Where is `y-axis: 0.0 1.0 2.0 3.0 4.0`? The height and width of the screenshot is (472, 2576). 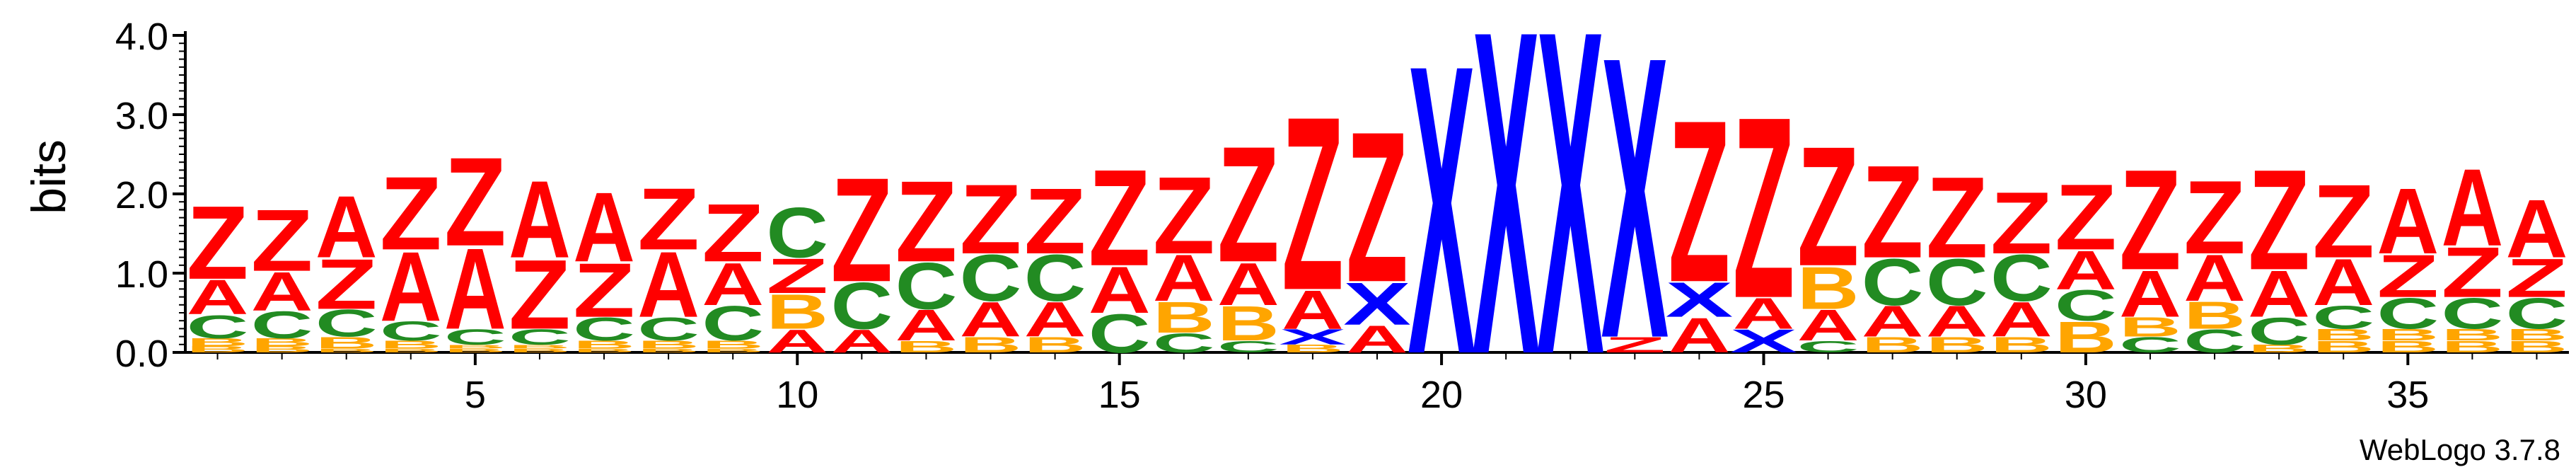 y-axis: 0.0 1.0 2.0 3.0 4.0 is located at coordinates (151, 195).